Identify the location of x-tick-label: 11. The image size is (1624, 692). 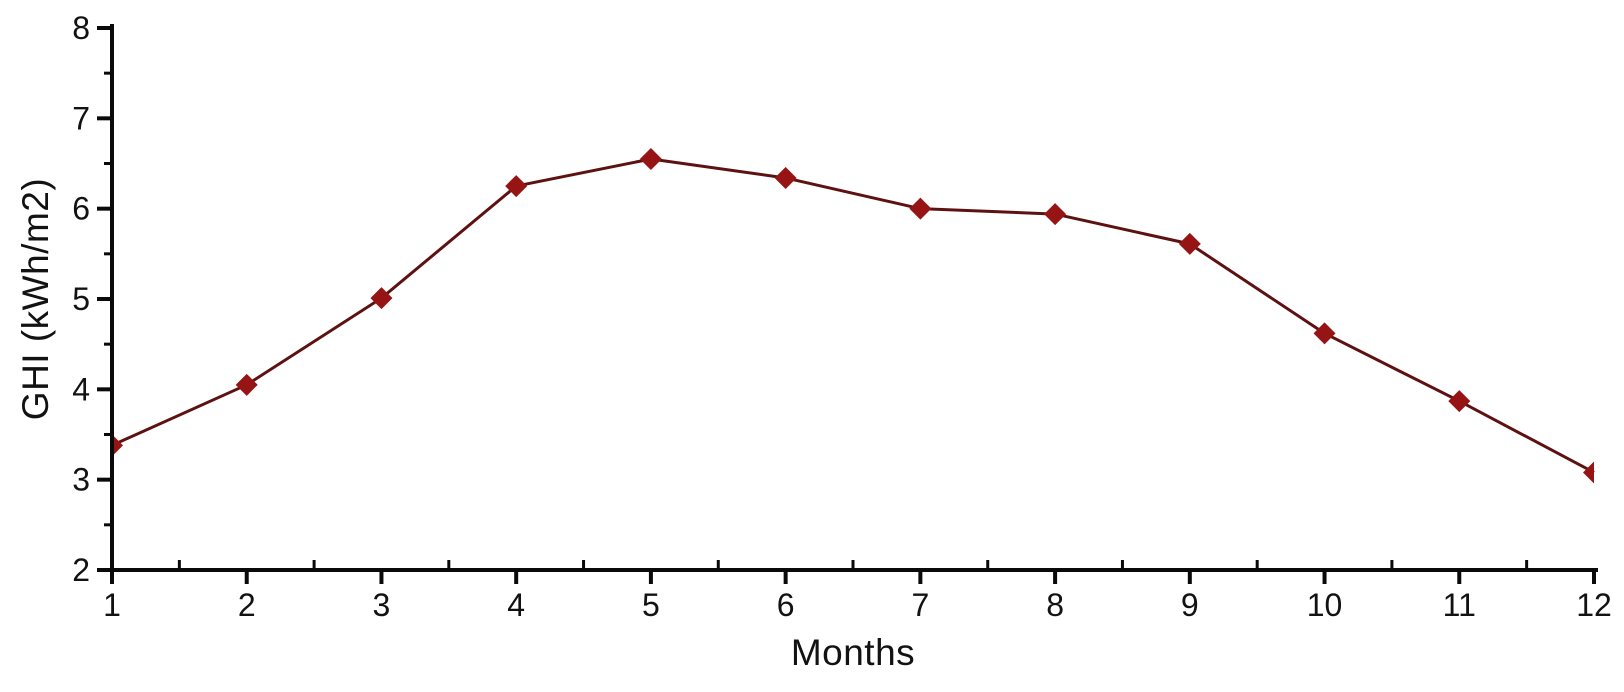
(1459, 605).